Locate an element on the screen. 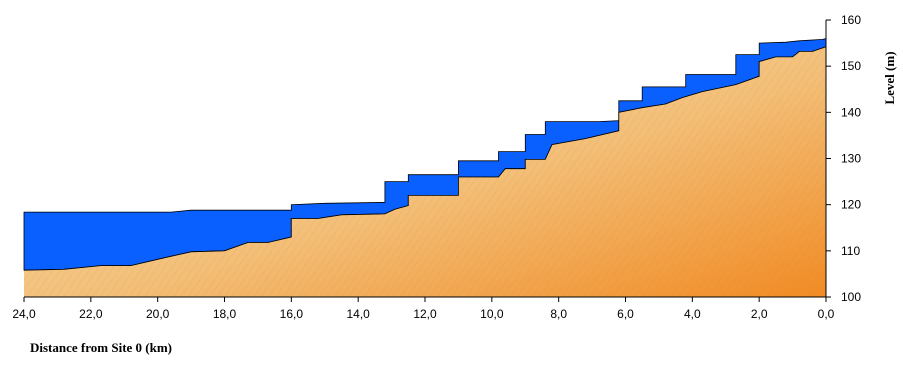 The image size is (903, 367). x-tick-label: 8,0 is located at coordinates (558, 314).